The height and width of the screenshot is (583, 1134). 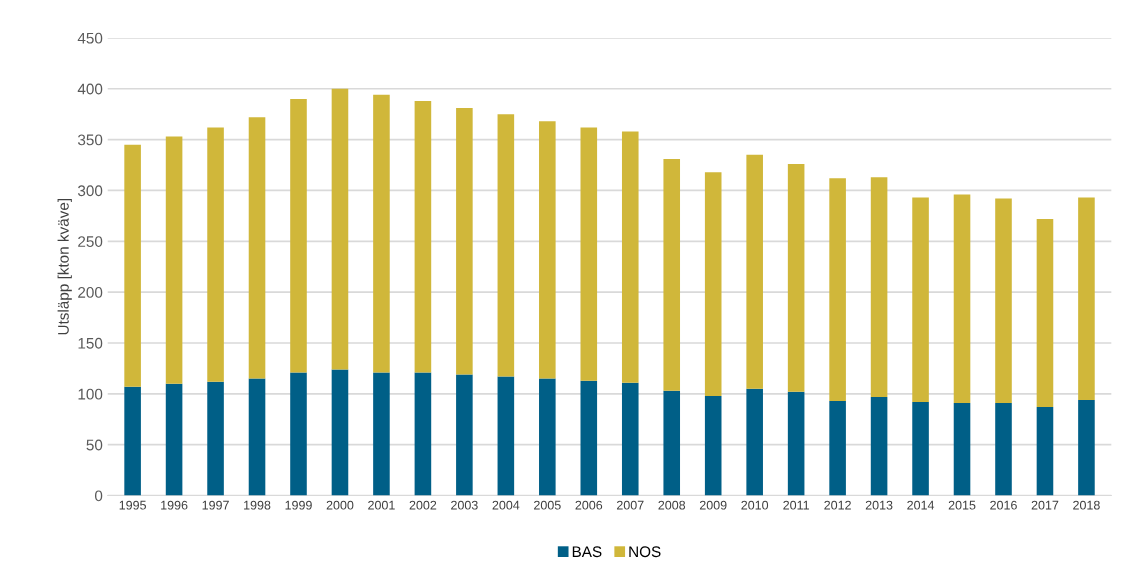 What do you see at coordinates (713, 505) in the screenshot?
I see `x-tick-label: 2009` at bounding box center [713, 505].